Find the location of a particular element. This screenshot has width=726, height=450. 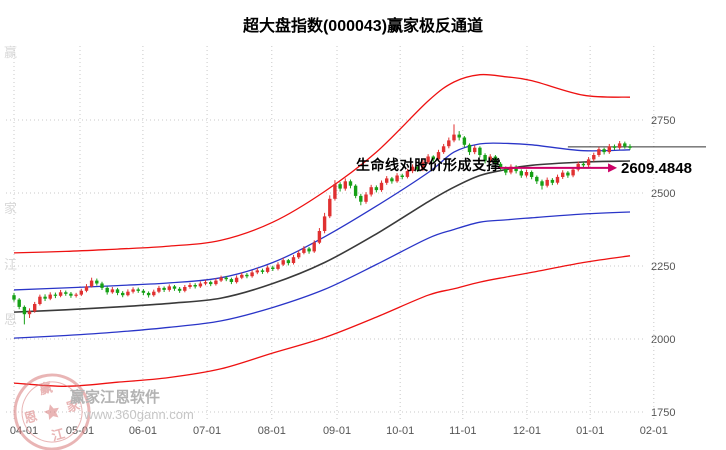

seal-outer-ring is located at coordinates (52, 411).